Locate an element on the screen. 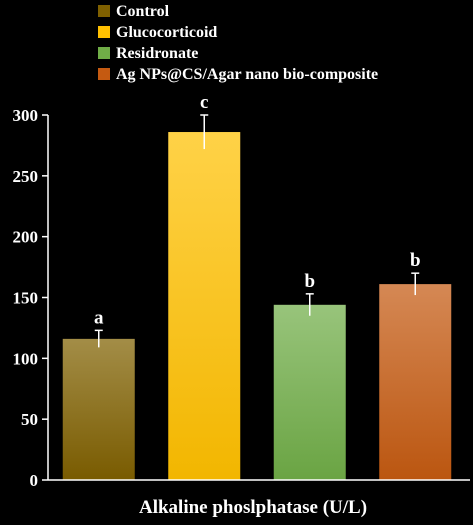 The height and width of the screenshot is (525, 473). significance-label: c is located at coordinates (204, 102).